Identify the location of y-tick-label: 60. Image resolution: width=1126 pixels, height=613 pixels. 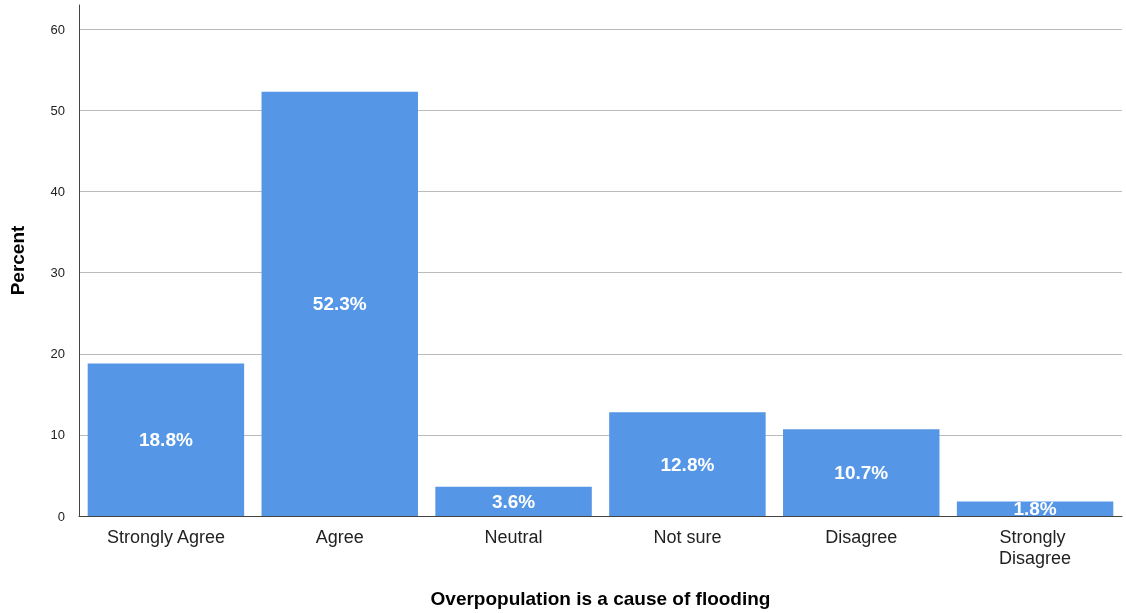
(57, 29).